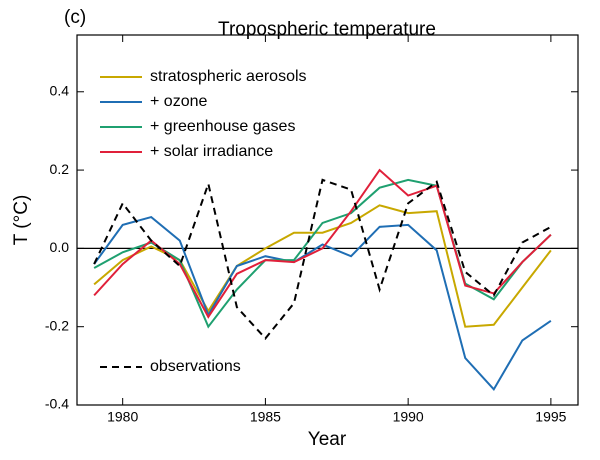 Image resolution: width=600 pixels, height=460 pixels. What do you see at coordinates (408, 417) in the screenshot?
I see `x-tick-label: 1990` at bounding box center [408, 417].